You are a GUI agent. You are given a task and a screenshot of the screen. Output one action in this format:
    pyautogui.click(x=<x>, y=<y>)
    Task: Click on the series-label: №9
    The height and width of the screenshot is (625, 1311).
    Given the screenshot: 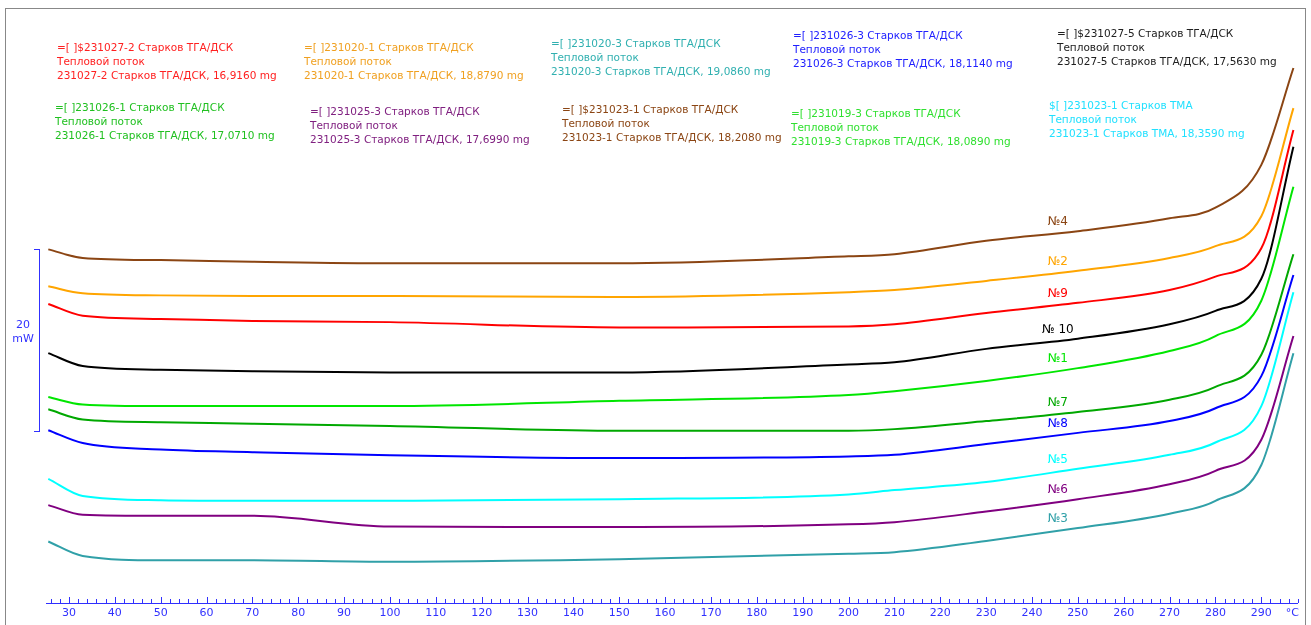 What is the action you would take?
    pyautogui.click(x=1057, y=292)
    